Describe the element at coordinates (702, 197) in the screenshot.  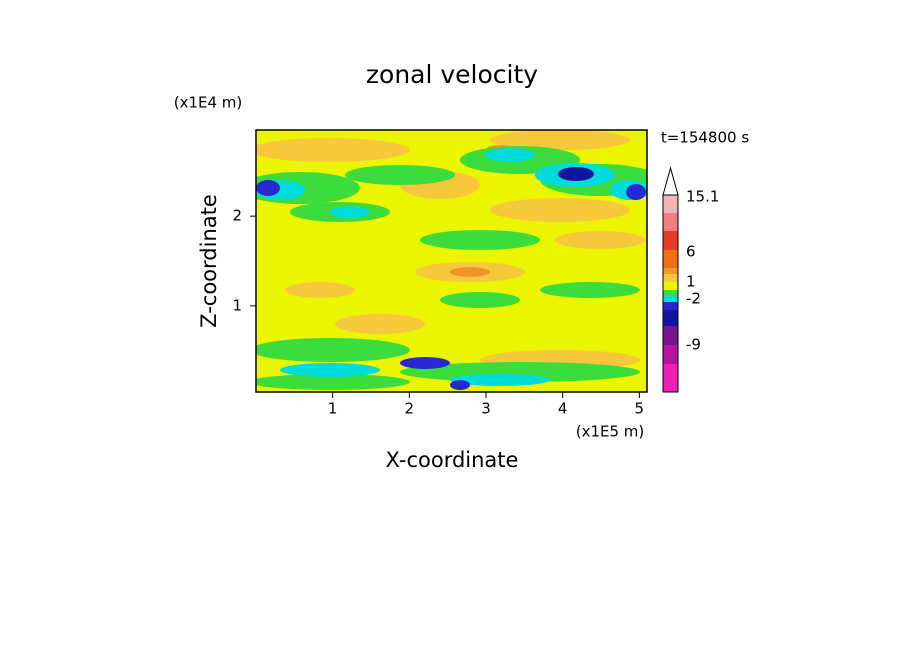
I see `colorbar-label: 15.1` at that location.